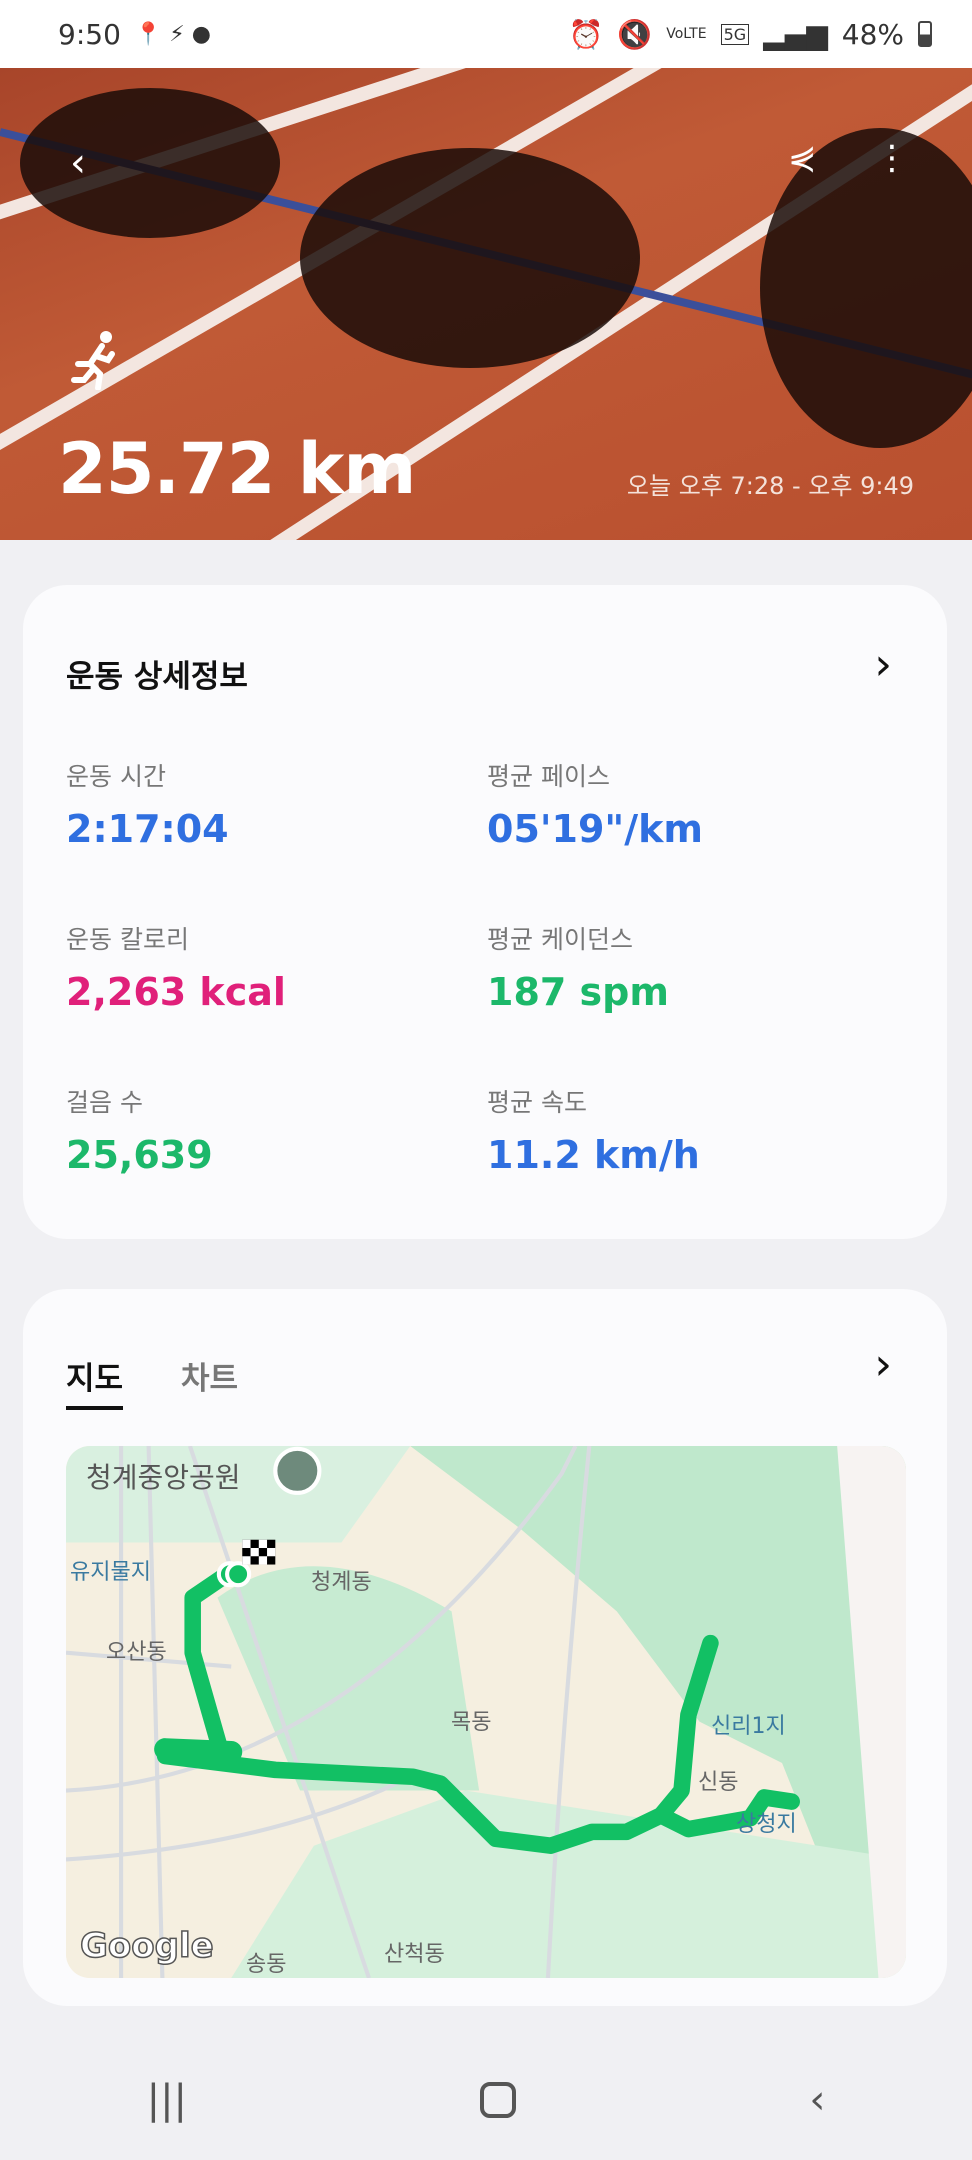  What do you see at coordinates (586, 34) in the screenshot?
I see `alarm-icon: ⏰` at bounding box center [586, 34].